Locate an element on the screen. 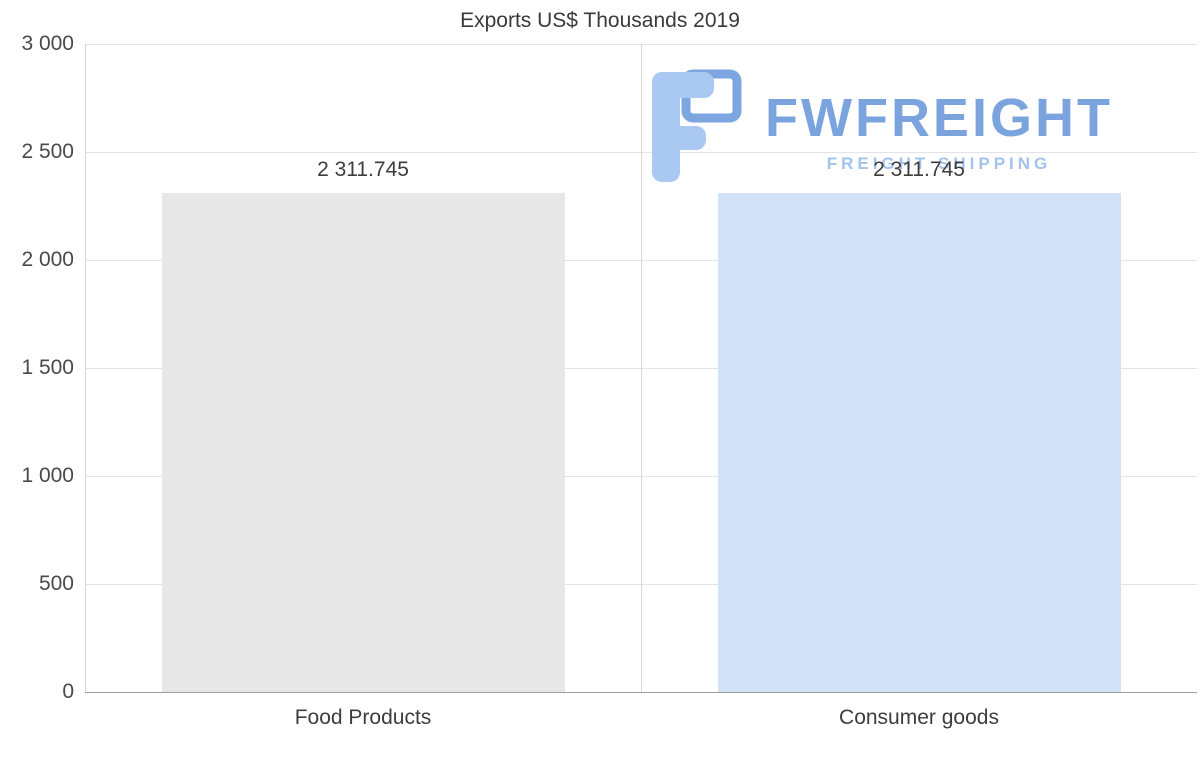 This screenshot has height=763, width=1200. watermark-tagline: FREIGHT SHIPPING is located at coordinates (939, 163).